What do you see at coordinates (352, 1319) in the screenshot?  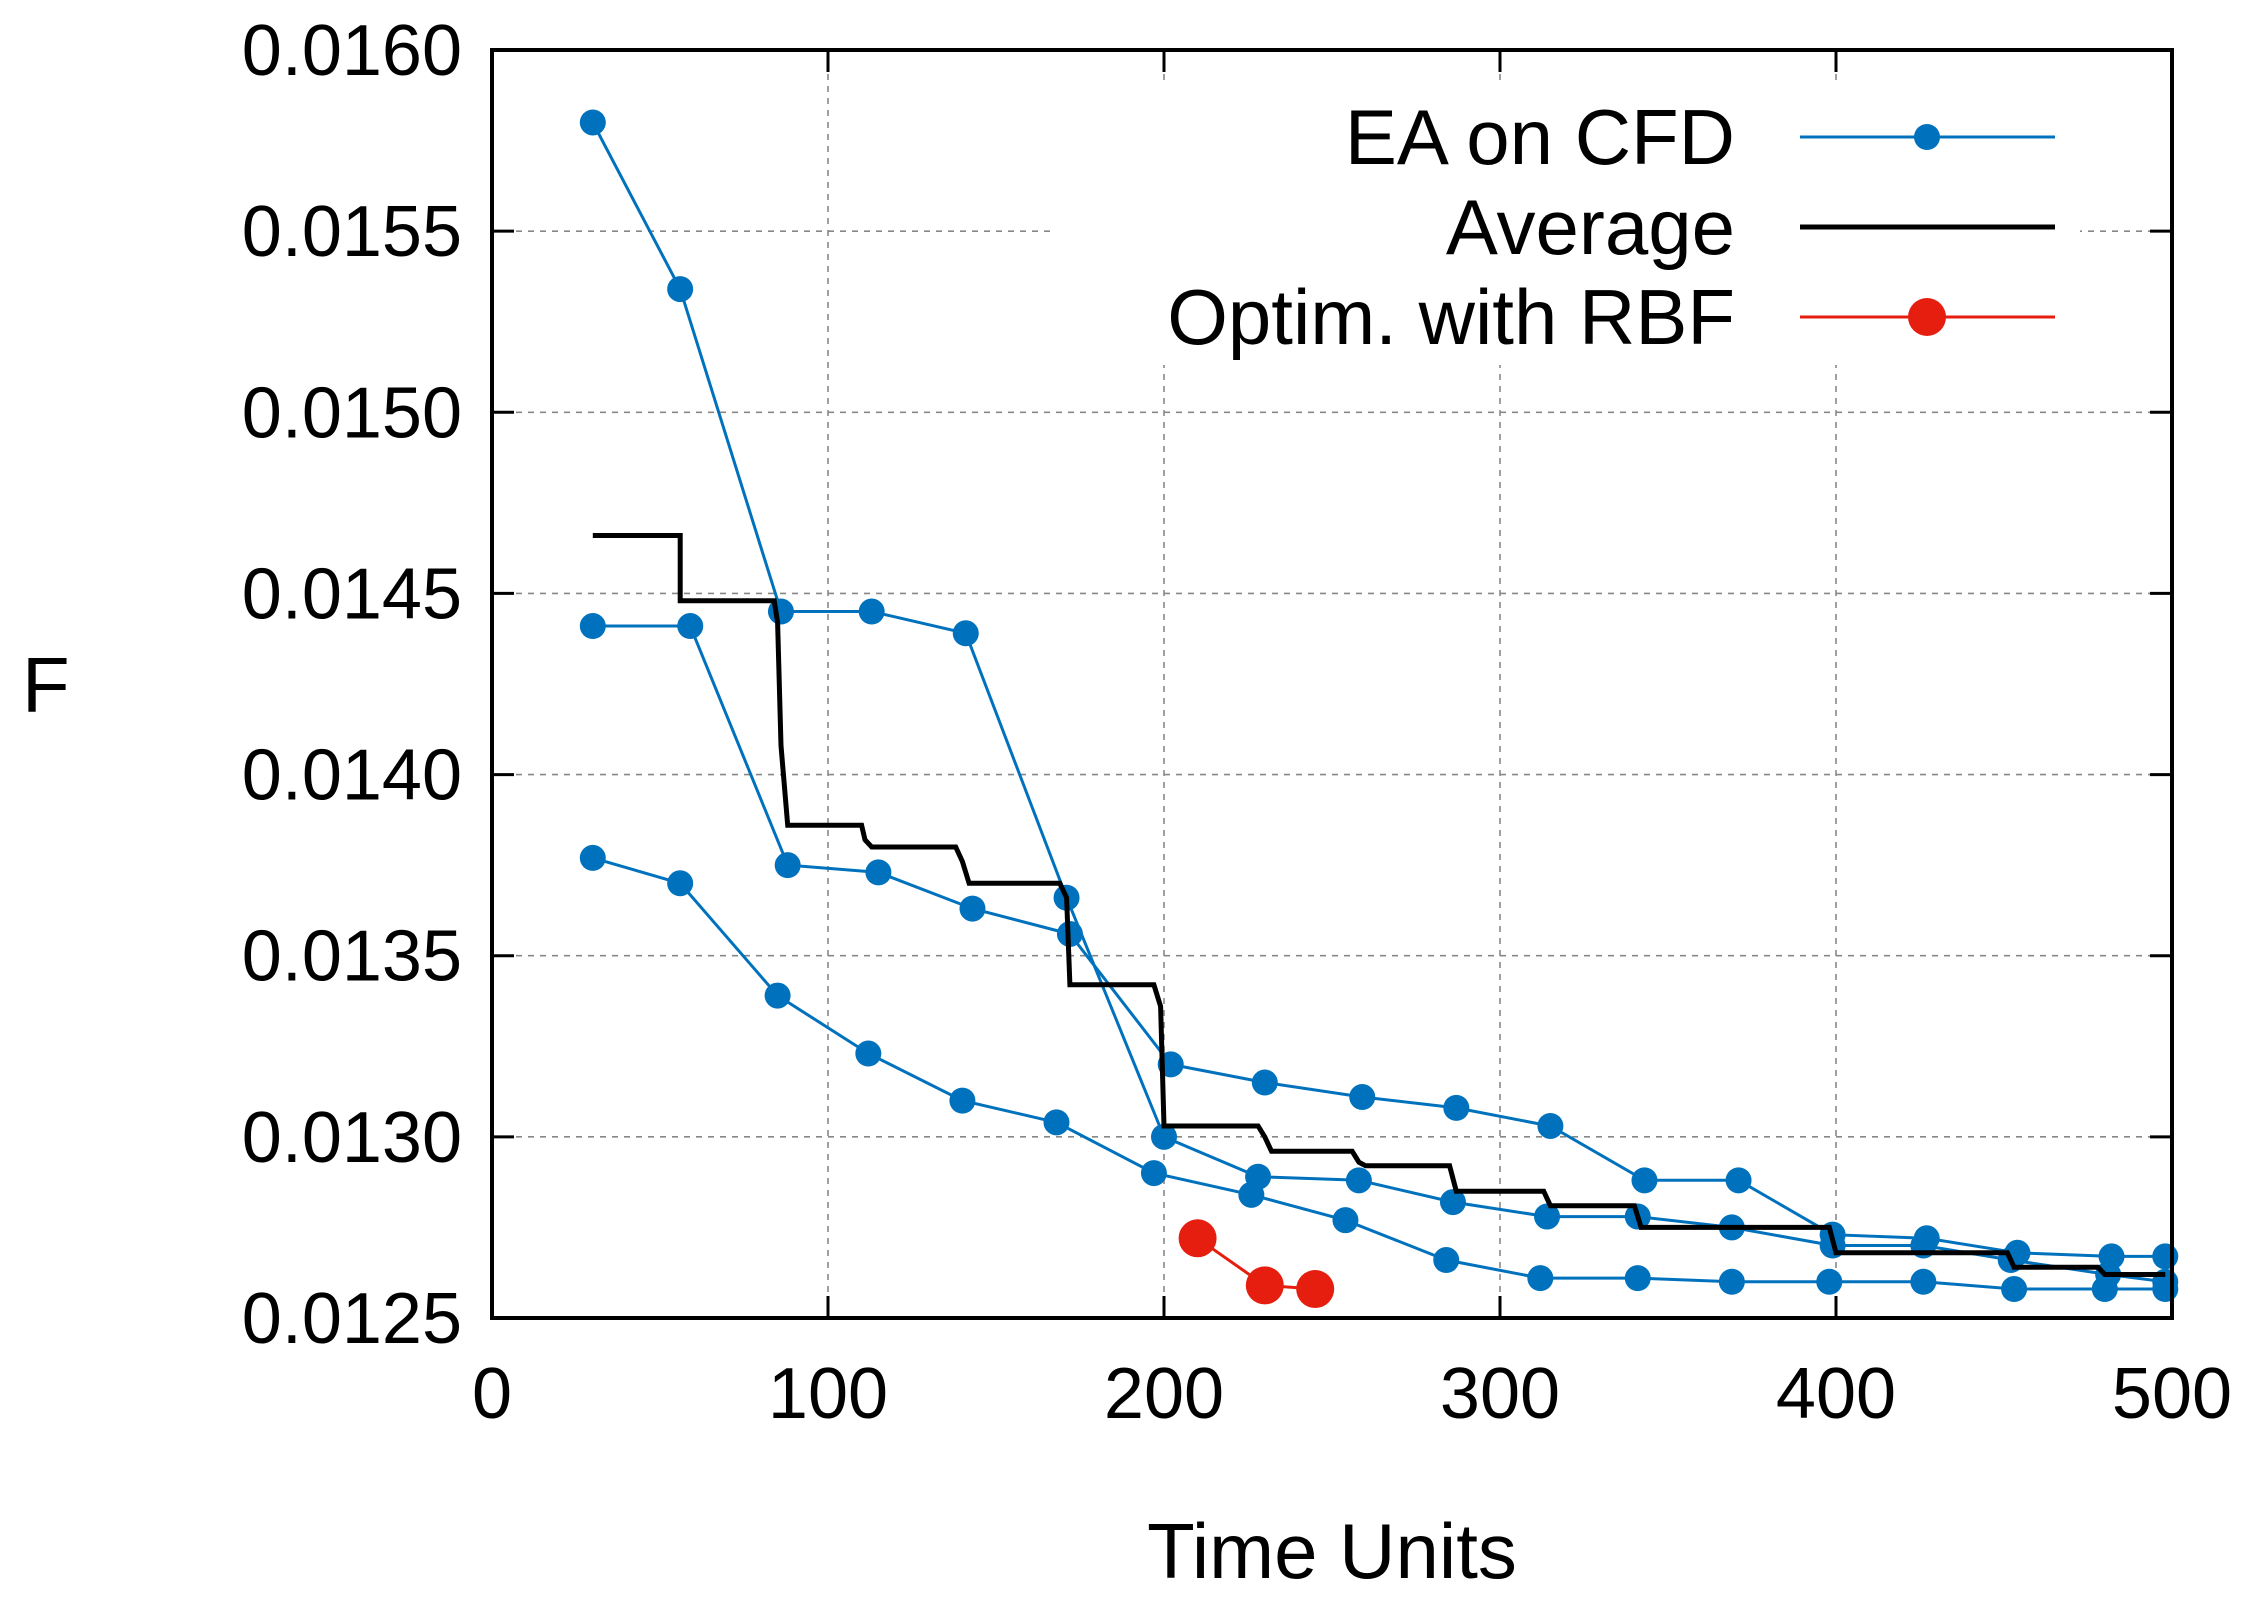 I see `y-tick-label: 0.0125` at bounding box center [352, 1319].